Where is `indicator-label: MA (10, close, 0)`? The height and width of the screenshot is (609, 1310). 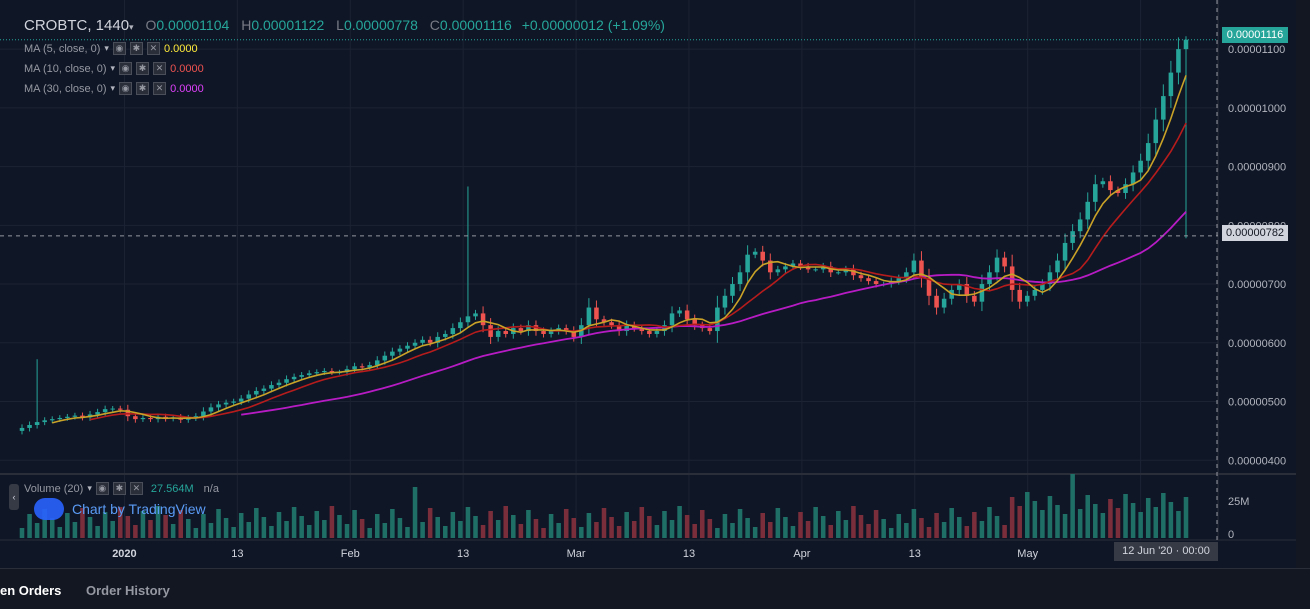 indicator-label: MA (10, close, 0) is located at coordinates (65, 68).